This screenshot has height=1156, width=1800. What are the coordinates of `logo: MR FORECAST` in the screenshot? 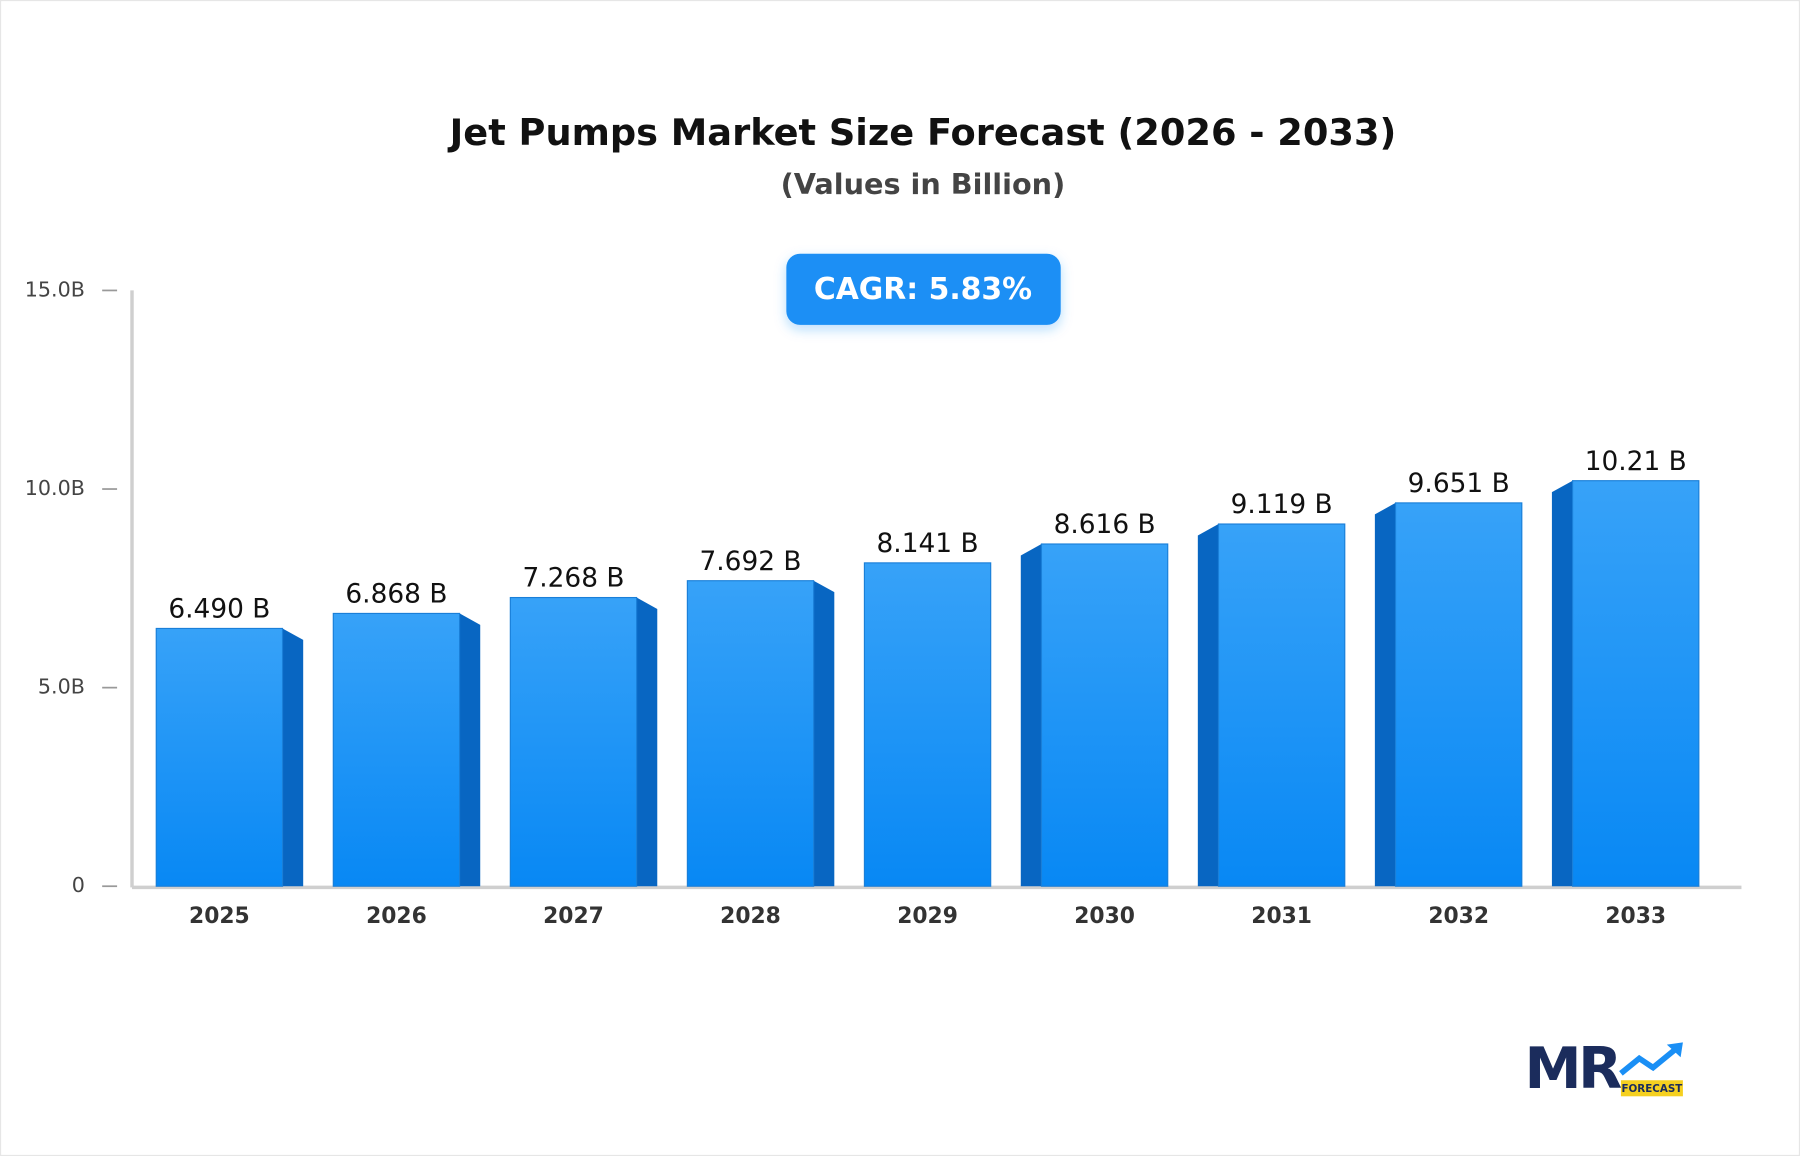 It's located at (1603, 1068).